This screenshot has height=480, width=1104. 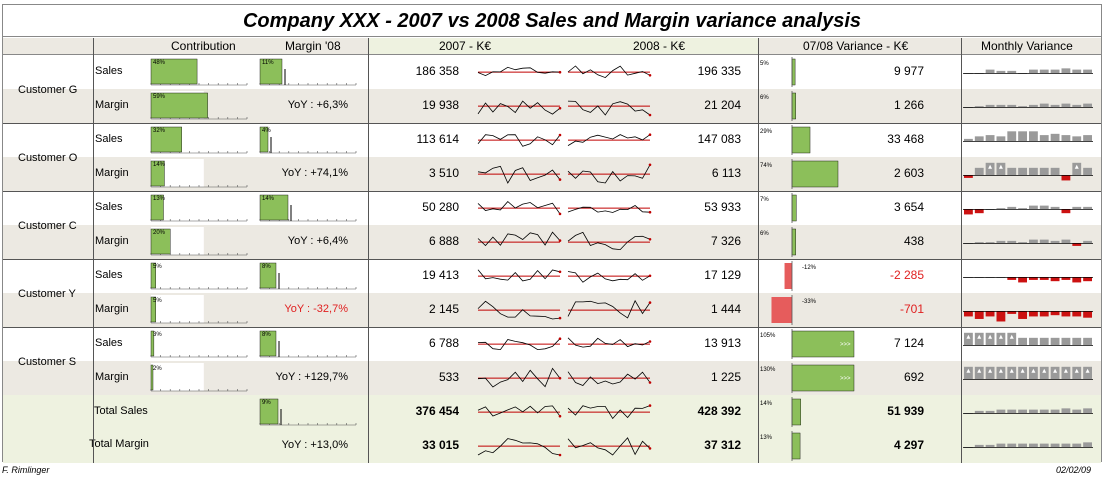 What do you see at coordinates (905, 411) in the screenshot?
I see `variance-value: 51 939` at bounding box center [905, 411].